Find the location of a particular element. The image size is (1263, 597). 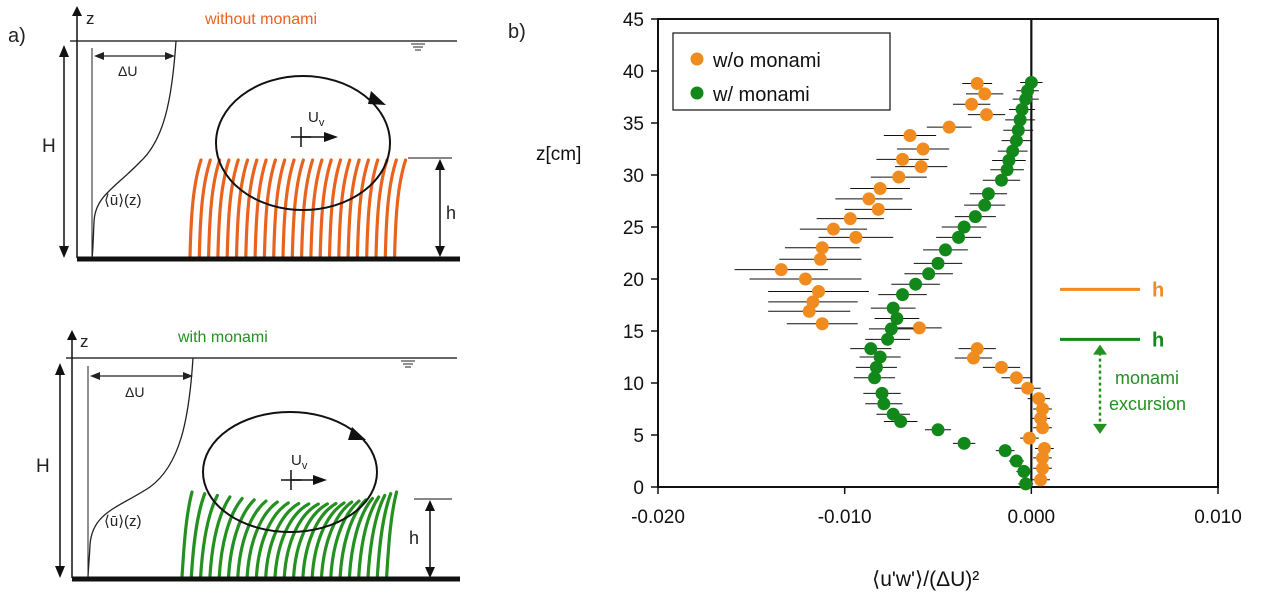

uv-label: Uv is located at coordinates (299, 462).